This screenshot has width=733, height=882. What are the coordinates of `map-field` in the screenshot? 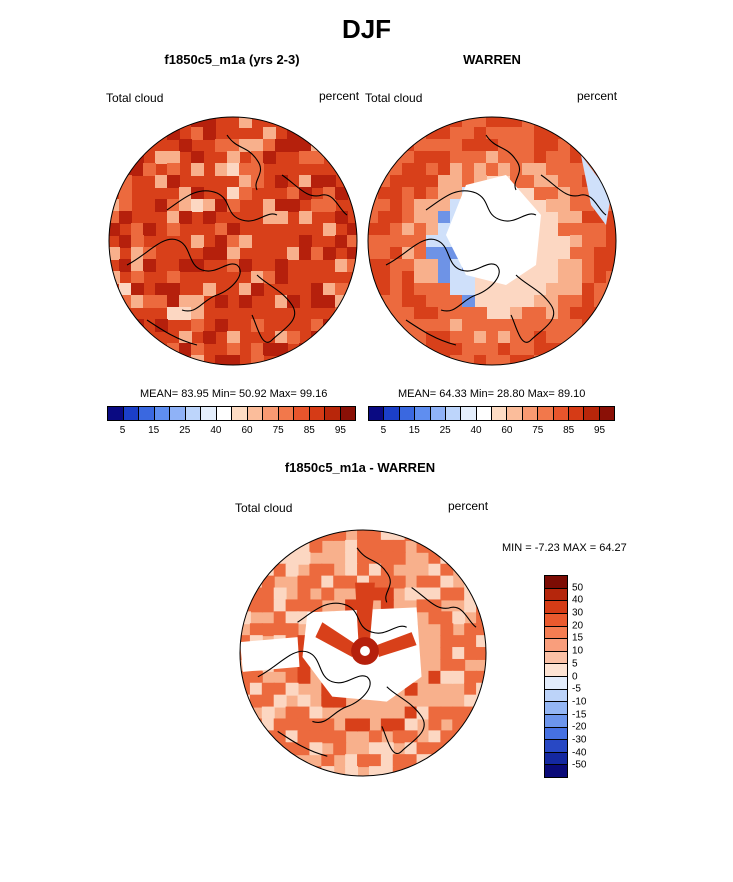 It's located at (492, 241).